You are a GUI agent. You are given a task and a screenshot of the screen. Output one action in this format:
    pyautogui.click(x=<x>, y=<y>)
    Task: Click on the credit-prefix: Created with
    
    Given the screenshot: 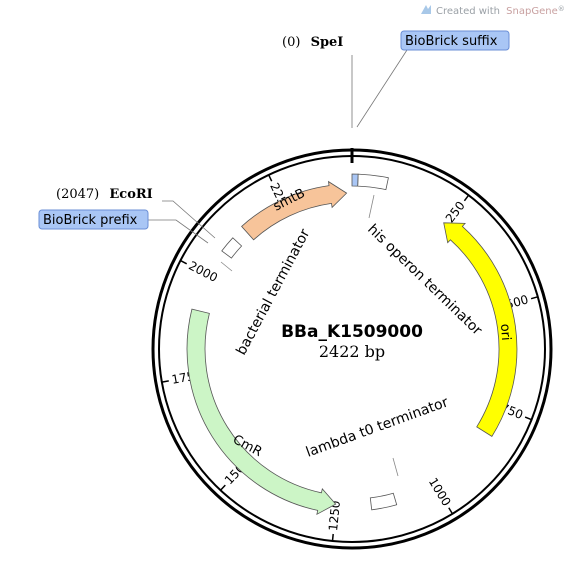 What is the action you would take?
    pyautogui.click(x=468, y=11)
    